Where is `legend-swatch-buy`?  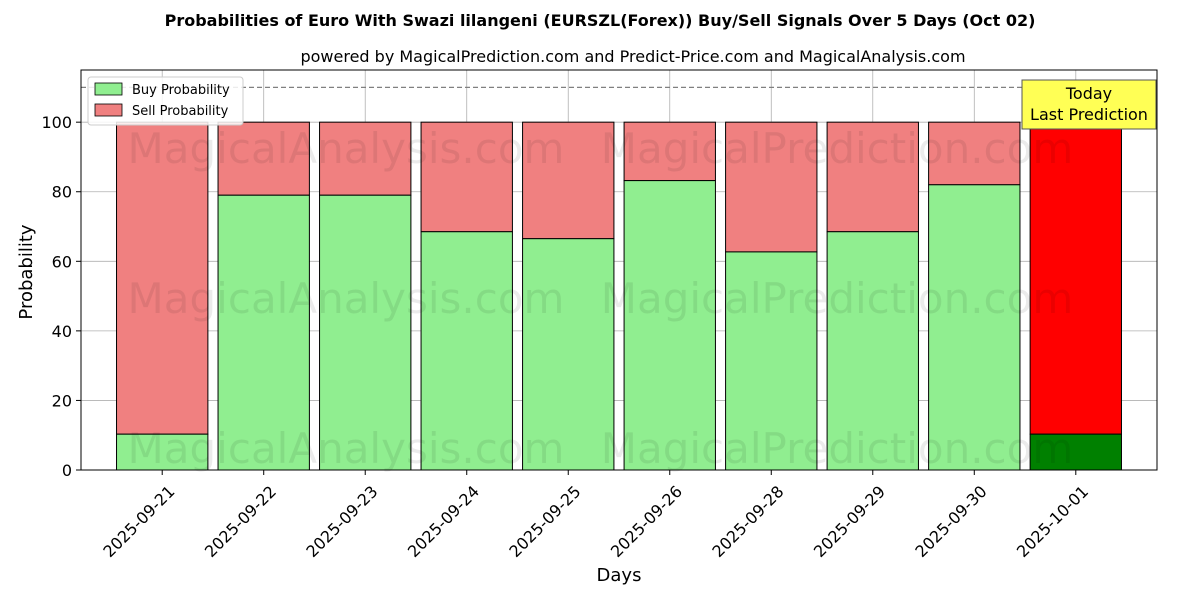
legend-swatch-buy is located at coordinates (108, 89).